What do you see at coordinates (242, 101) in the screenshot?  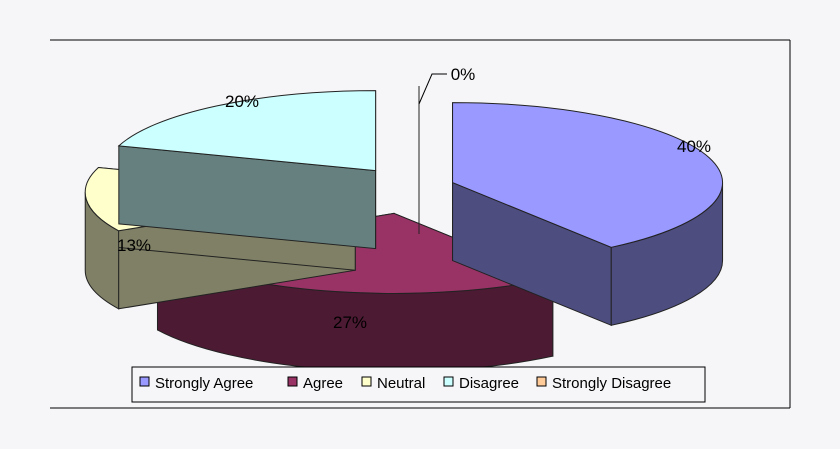 I see `value-label-disagree: 20%` at bounding box center [242, 101].